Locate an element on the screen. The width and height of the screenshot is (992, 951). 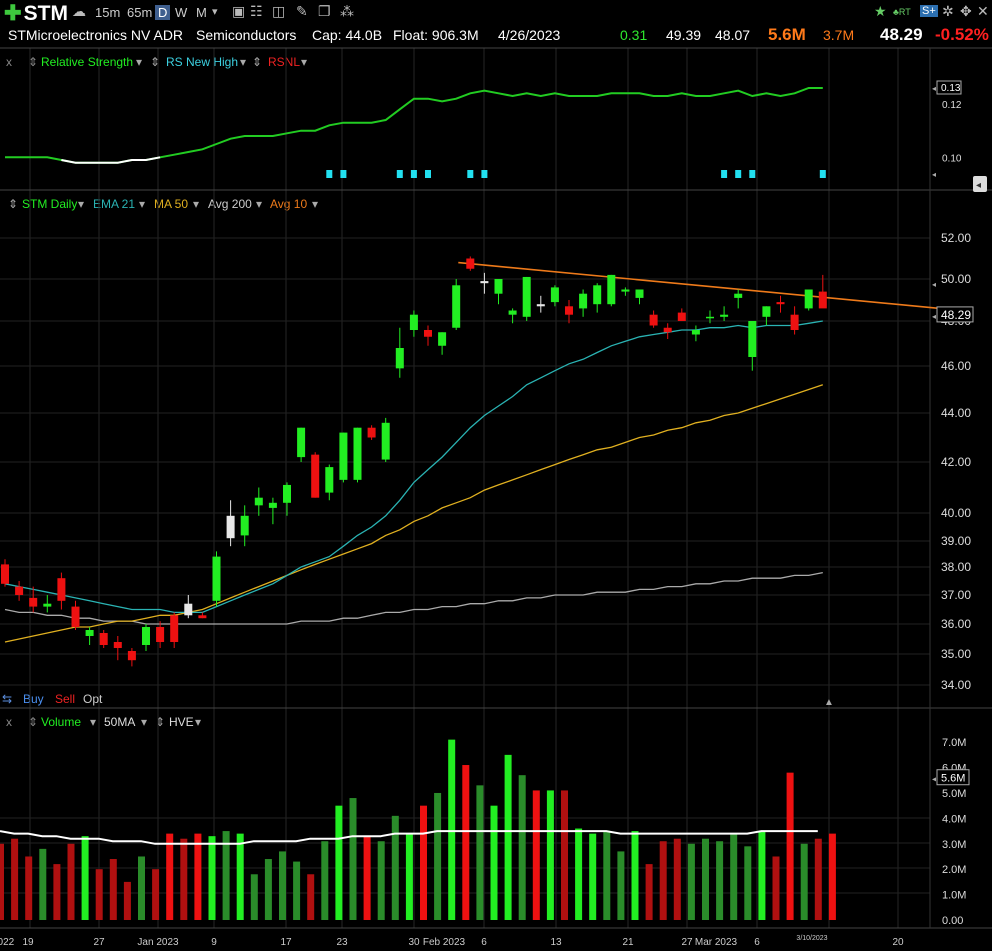
volume-tick: 7.0M is located at coordinates (954, 743).